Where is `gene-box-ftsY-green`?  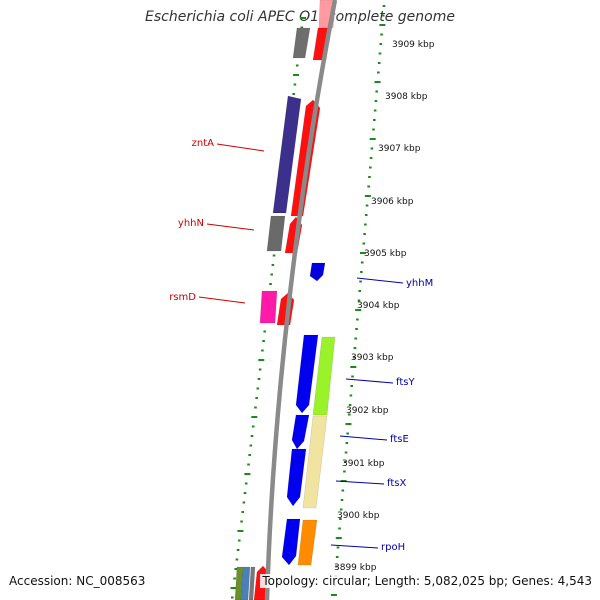 gene-box-ftsY-green is located at coordinates (324, 376).